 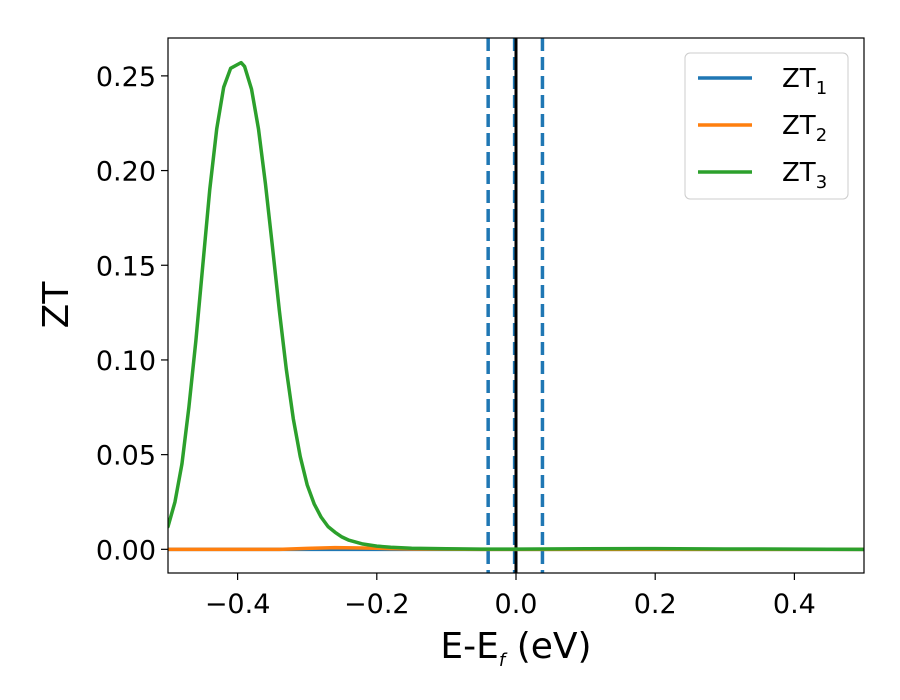 What do you see at coordinates (126, 550) in the screenshot?
I see `y-tick-label: 0.00` at bounding box center [126, 550].